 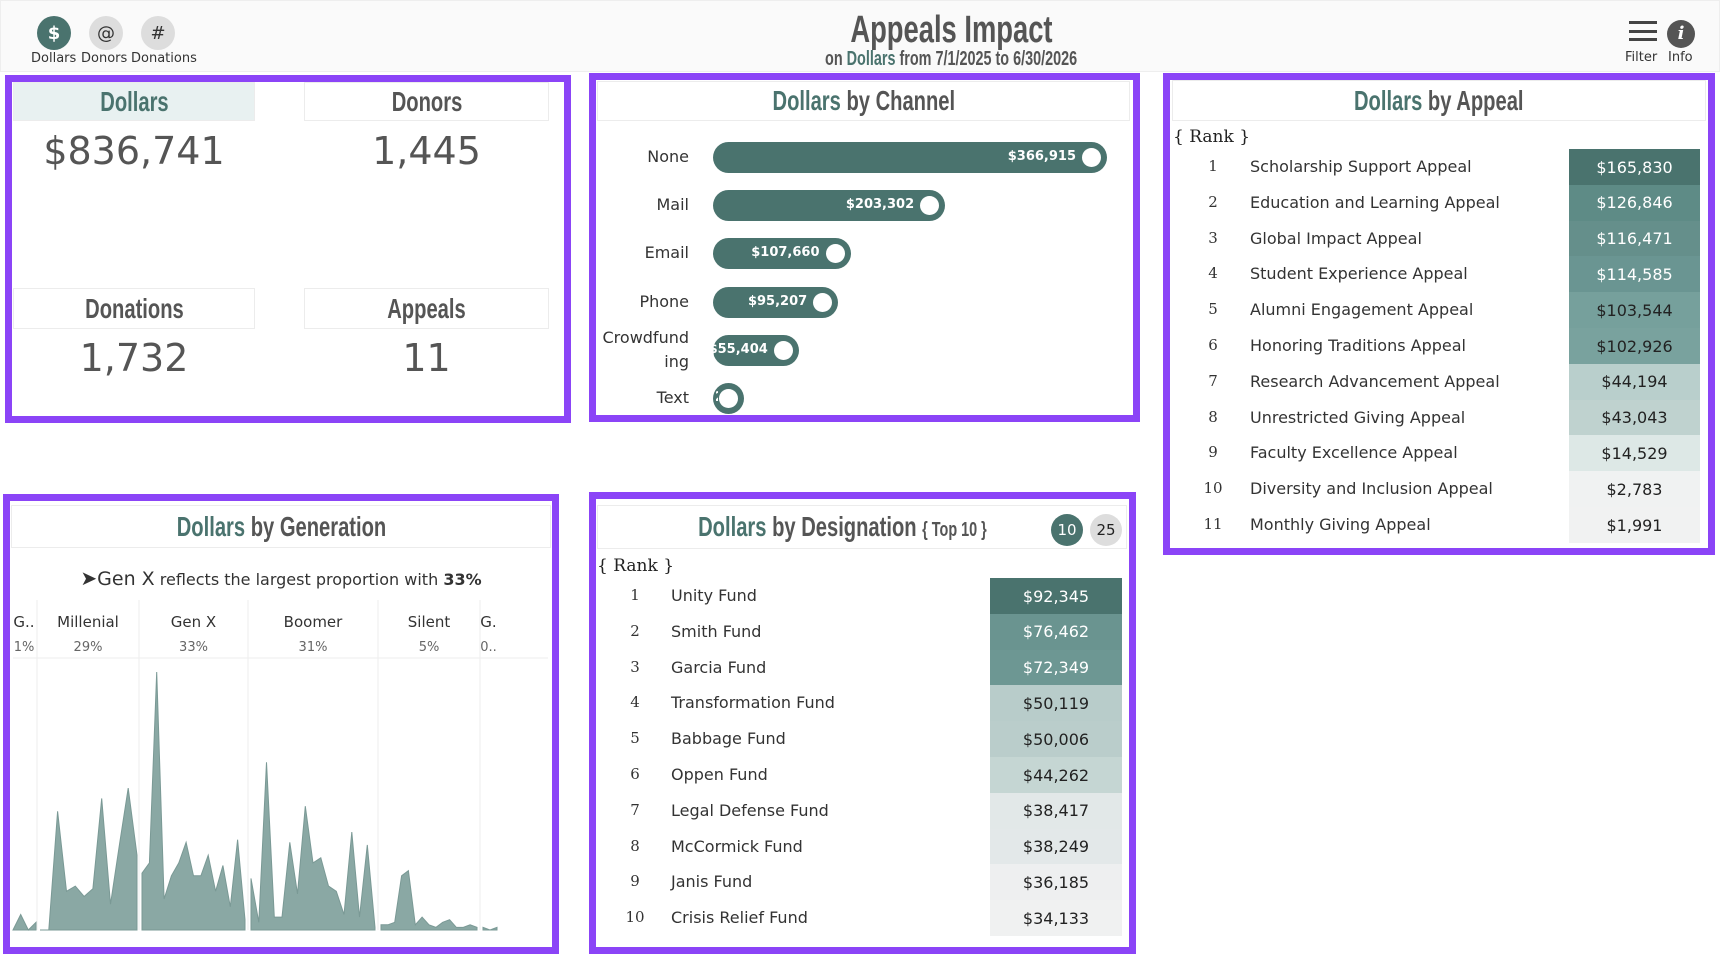 What do you see at coordinates (89, 859) in the screenshot?
I see `area-millenial` at bounding box center [89, 859].